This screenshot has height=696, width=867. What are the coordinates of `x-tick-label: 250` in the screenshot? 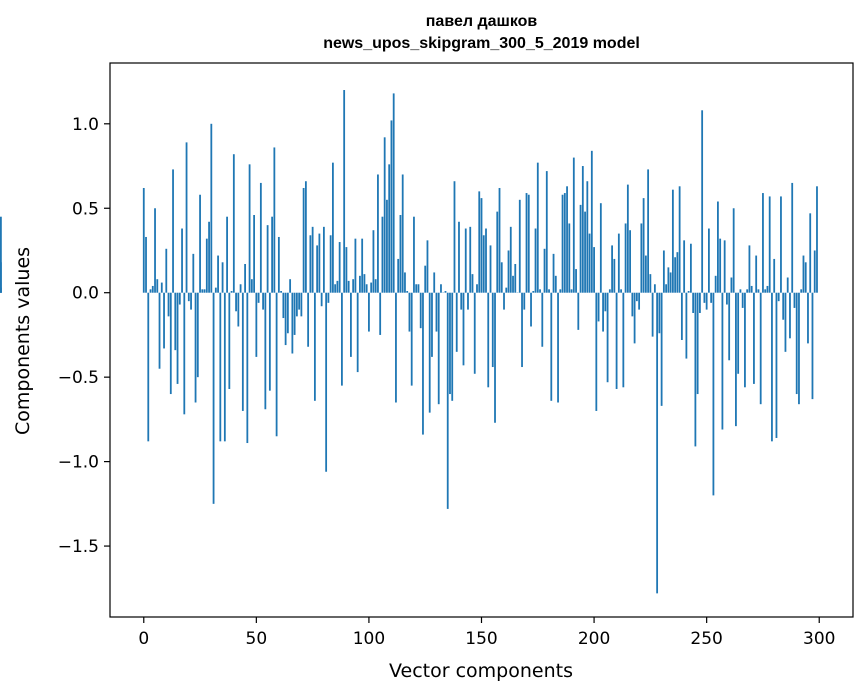 It's located at (706, 639).